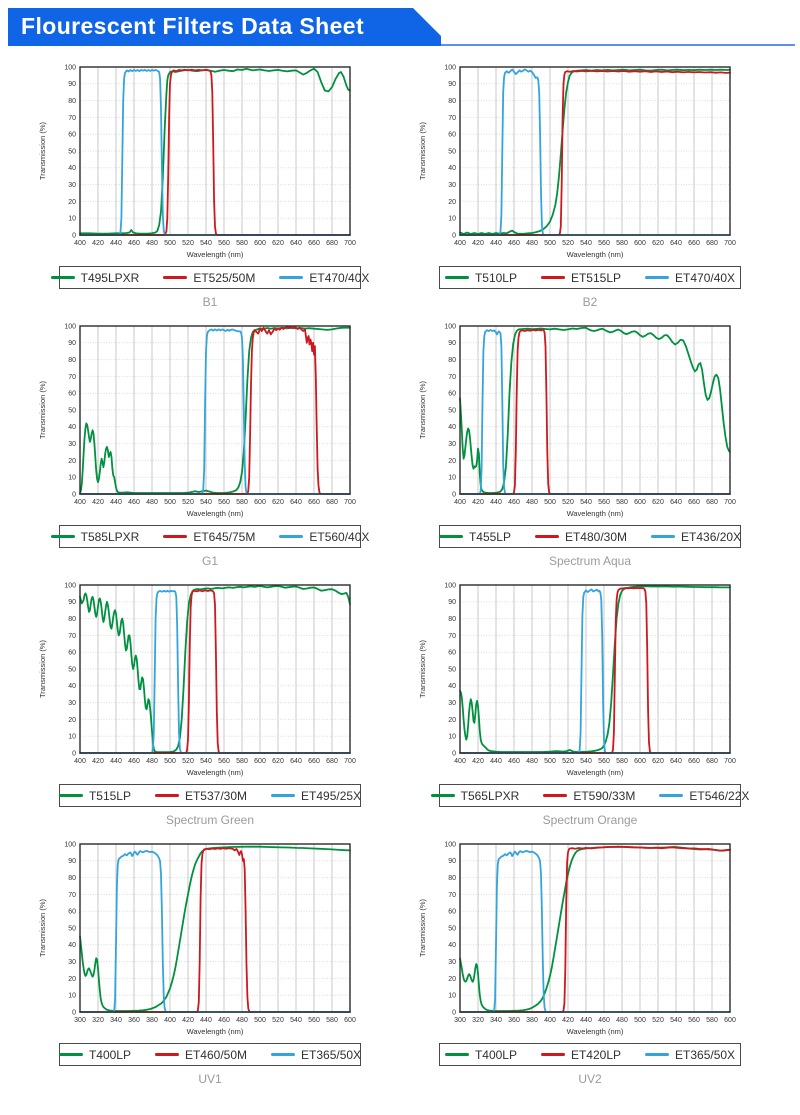  What do you see at coordinates (676, 502) in the screenshot?
I see `x-tick-label: 640` at bounding box center [676, 502].